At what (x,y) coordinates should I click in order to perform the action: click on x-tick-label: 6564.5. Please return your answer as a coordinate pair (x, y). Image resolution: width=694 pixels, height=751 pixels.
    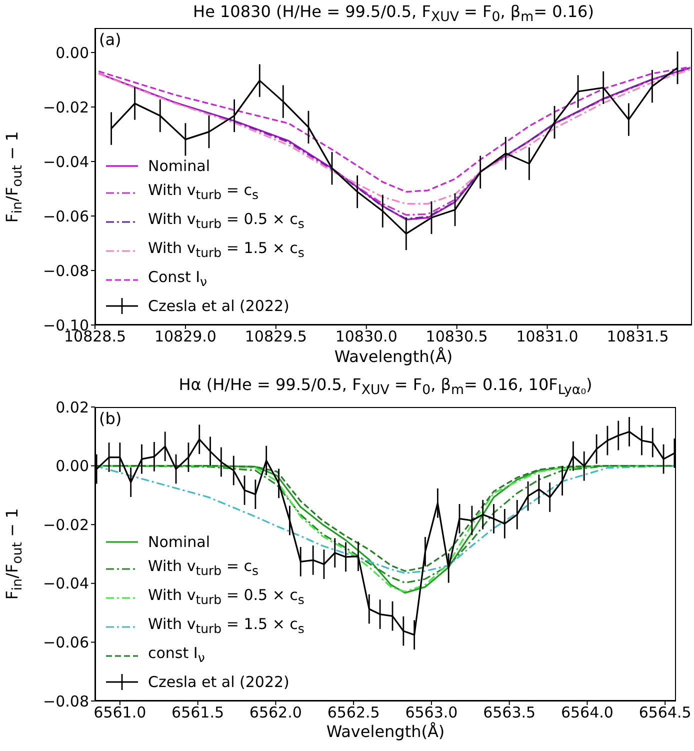
    Looking at the image, I should click on (665, 713).